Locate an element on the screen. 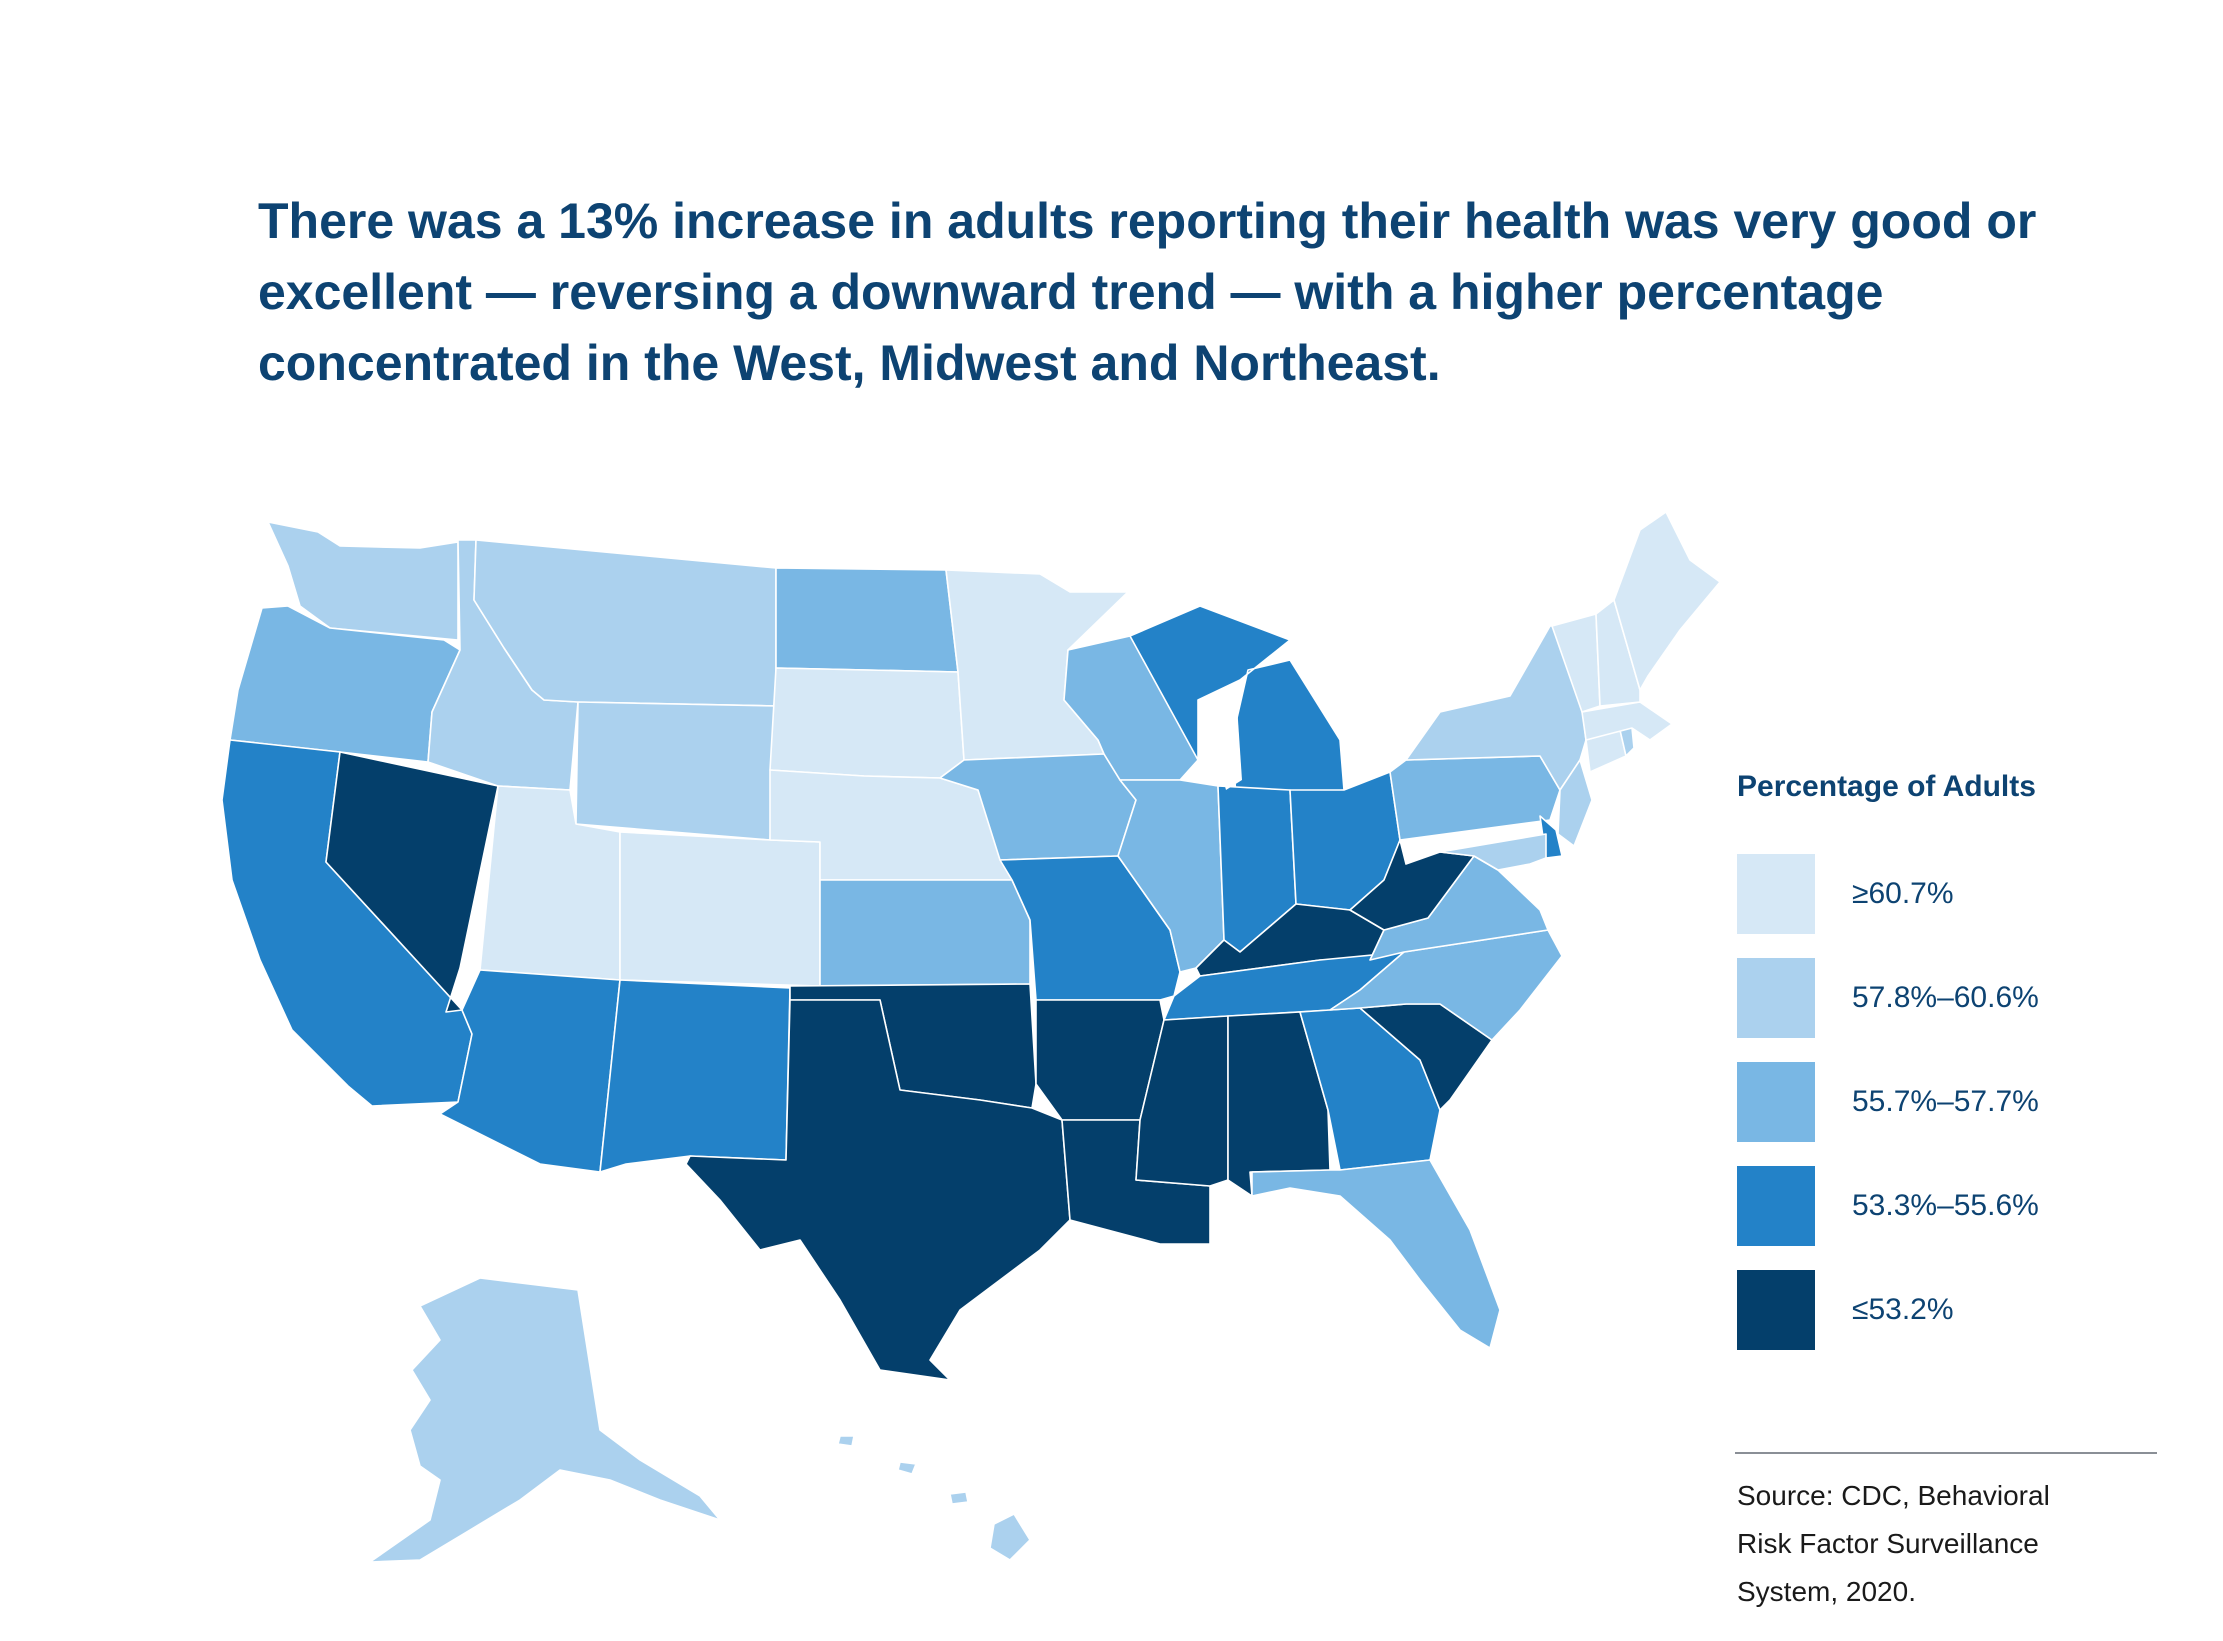  state-kansas is located at coordinates (925, 933).